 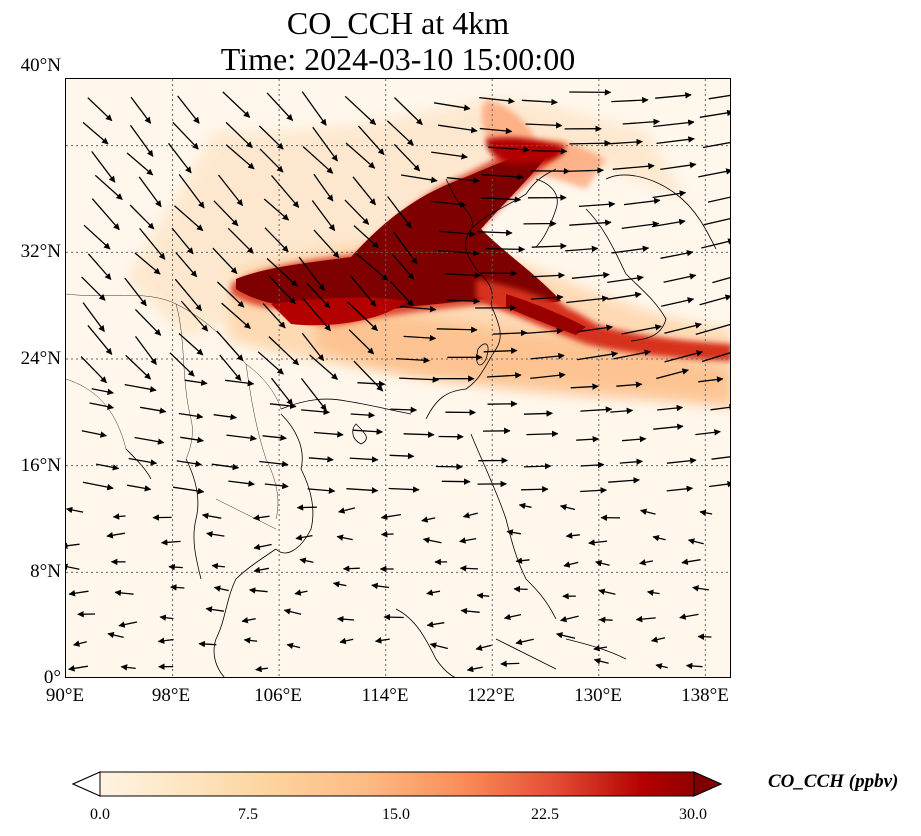 What do you see at coordinates (346, 406) in the screenshot?
I see `coast-south-china` at bounding box center [346, 406].